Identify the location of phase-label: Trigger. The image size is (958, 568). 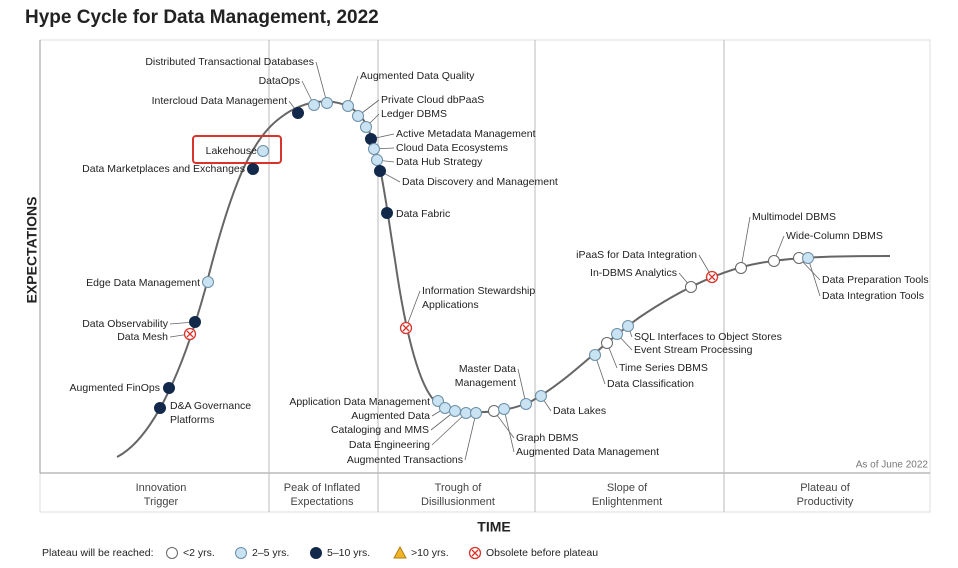
(161, 502).